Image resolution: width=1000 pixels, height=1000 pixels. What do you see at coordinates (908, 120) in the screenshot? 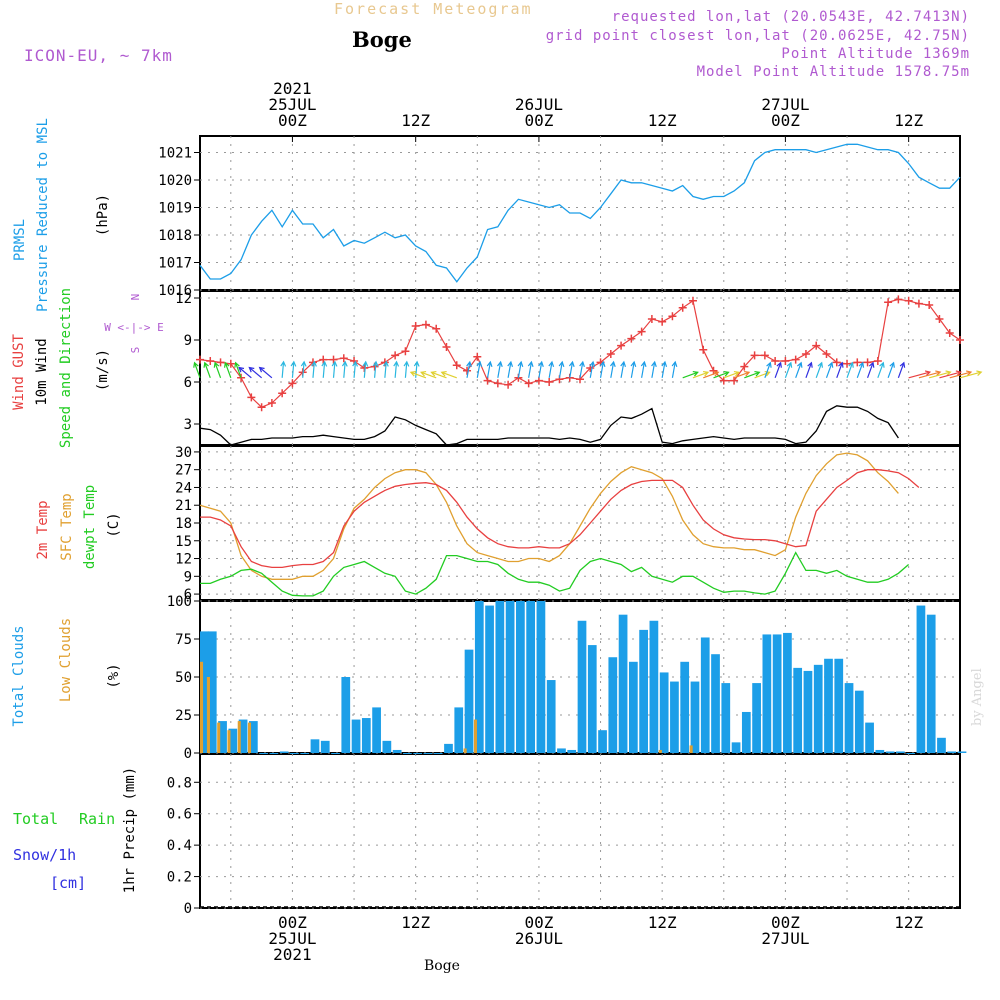
I see `top-time-label: 12Z` at bounding box center [908, 120].